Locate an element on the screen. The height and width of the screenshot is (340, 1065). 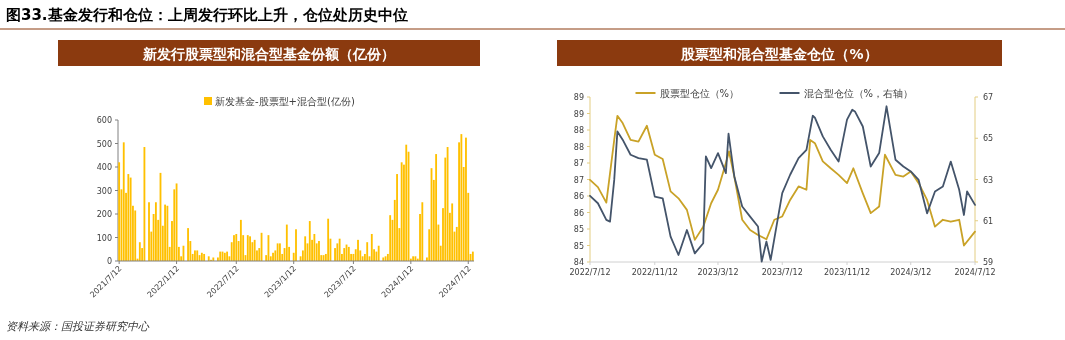
y-tick-label: 300 is located at coordinates (104, 191).